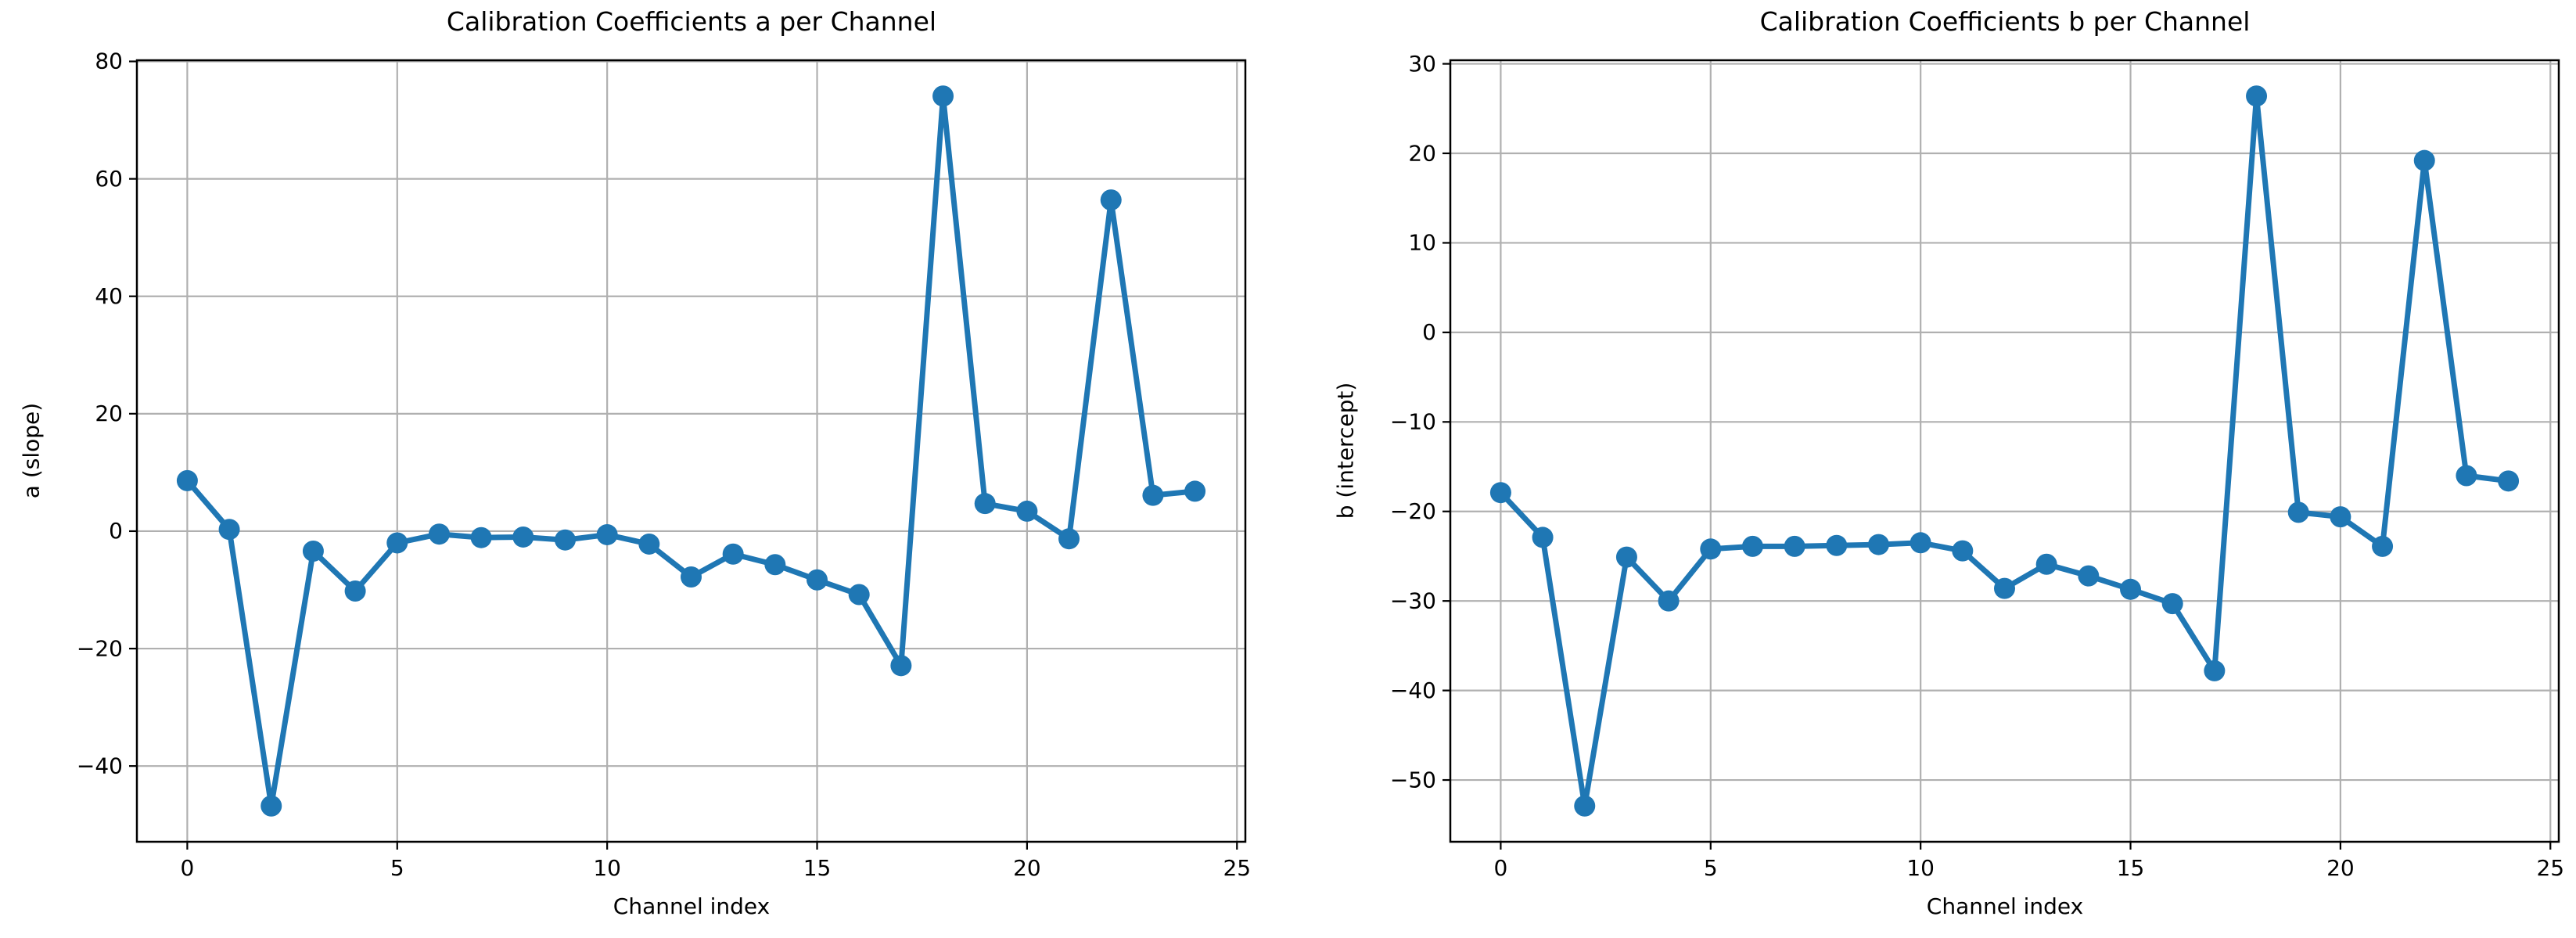 The image size is (2576, 938). I want to click on y-tick-label: 40, so click(109, 296).